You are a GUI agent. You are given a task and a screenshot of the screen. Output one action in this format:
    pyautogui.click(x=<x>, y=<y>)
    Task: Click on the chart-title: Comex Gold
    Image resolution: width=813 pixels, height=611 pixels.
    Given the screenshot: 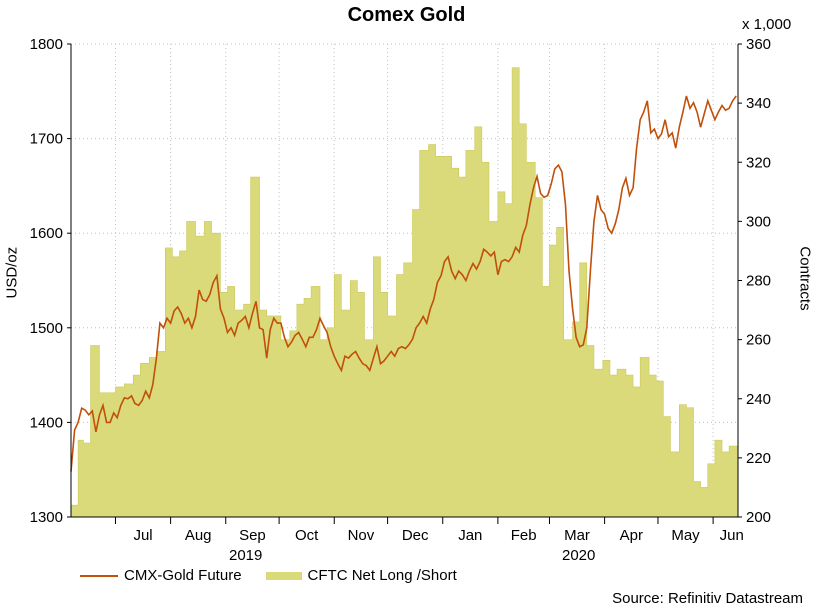 What is the action you would take?
    pyautogui.click(x=406, y=15)
    